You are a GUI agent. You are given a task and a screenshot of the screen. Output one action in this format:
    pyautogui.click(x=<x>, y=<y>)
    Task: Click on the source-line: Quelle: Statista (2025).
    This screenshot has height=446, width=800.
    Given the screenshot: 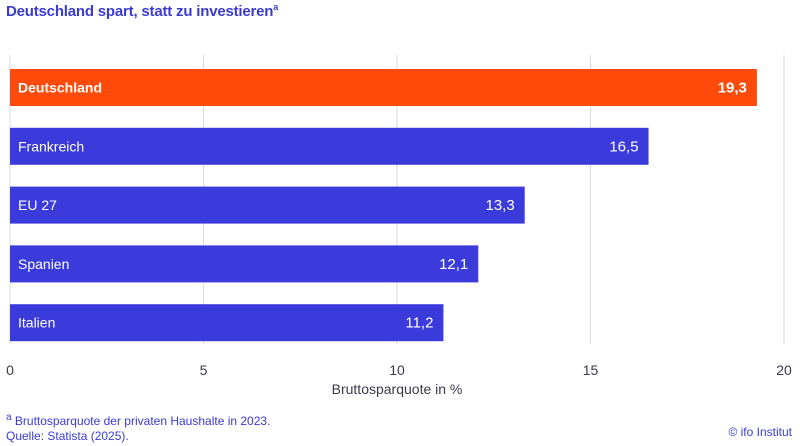 What is the action you would take?
    pyautogui.click(x=67, y=436)
    